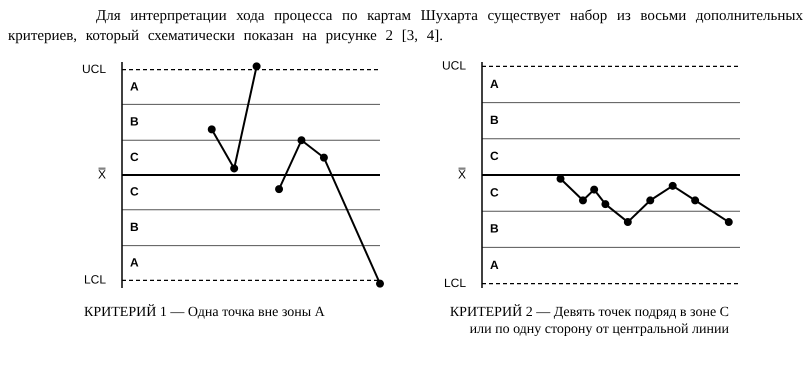  Describe the element at coordinates (588, 321) in the screenshot. I see `text: КРИТЕРИЙ 2 — Девять точек подряд в зоне C или по одну сторону от центральной линии` at that location.